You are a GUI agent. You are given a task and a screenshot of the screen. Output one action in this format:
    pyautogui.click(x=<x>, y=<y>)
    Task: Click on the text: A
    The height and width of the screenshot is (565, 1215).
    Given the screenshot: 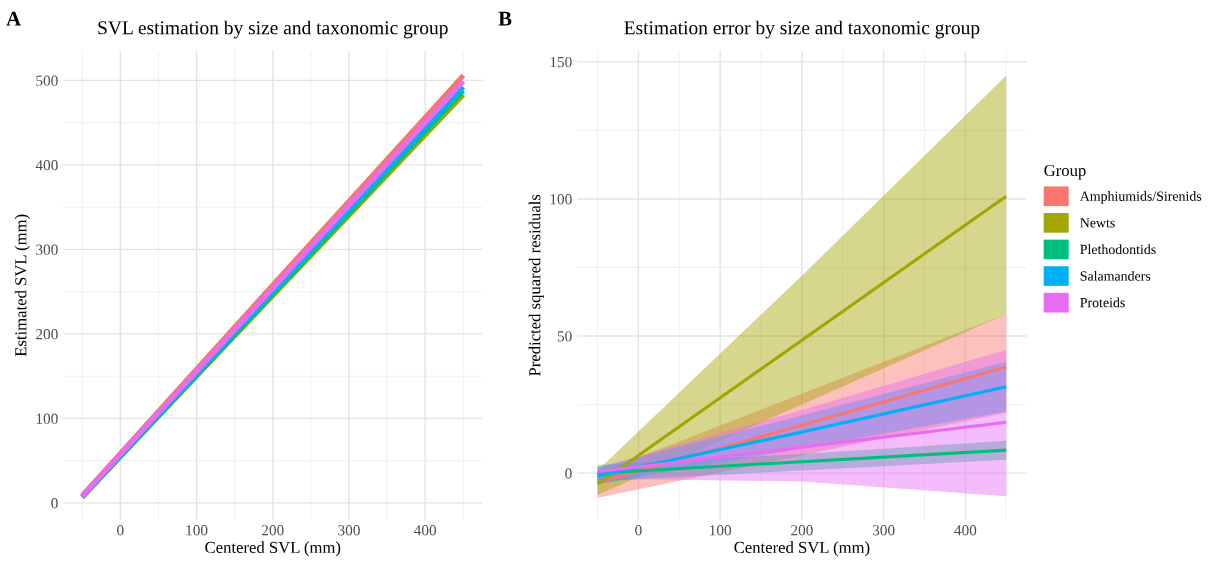 What is the action you would take?
    pyautogui.click(x=13, y=18)
    